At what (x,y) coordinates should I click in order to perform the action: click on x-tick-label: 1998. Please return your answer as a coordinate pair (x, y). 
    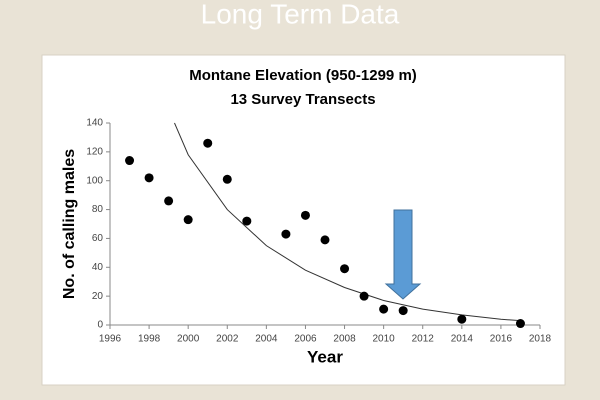
    Looking at the image, I should click on (149, 339).